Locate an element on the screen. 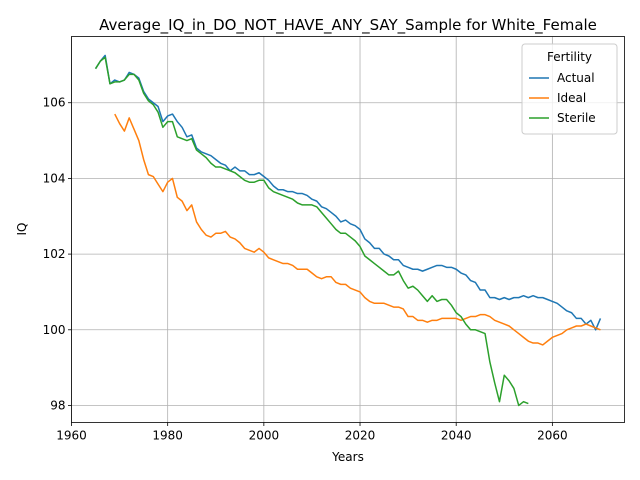 Image resolution: width=640 pixels, height=480 pixels. legend-label-actual: Actual is located at coordinates (576, 78).